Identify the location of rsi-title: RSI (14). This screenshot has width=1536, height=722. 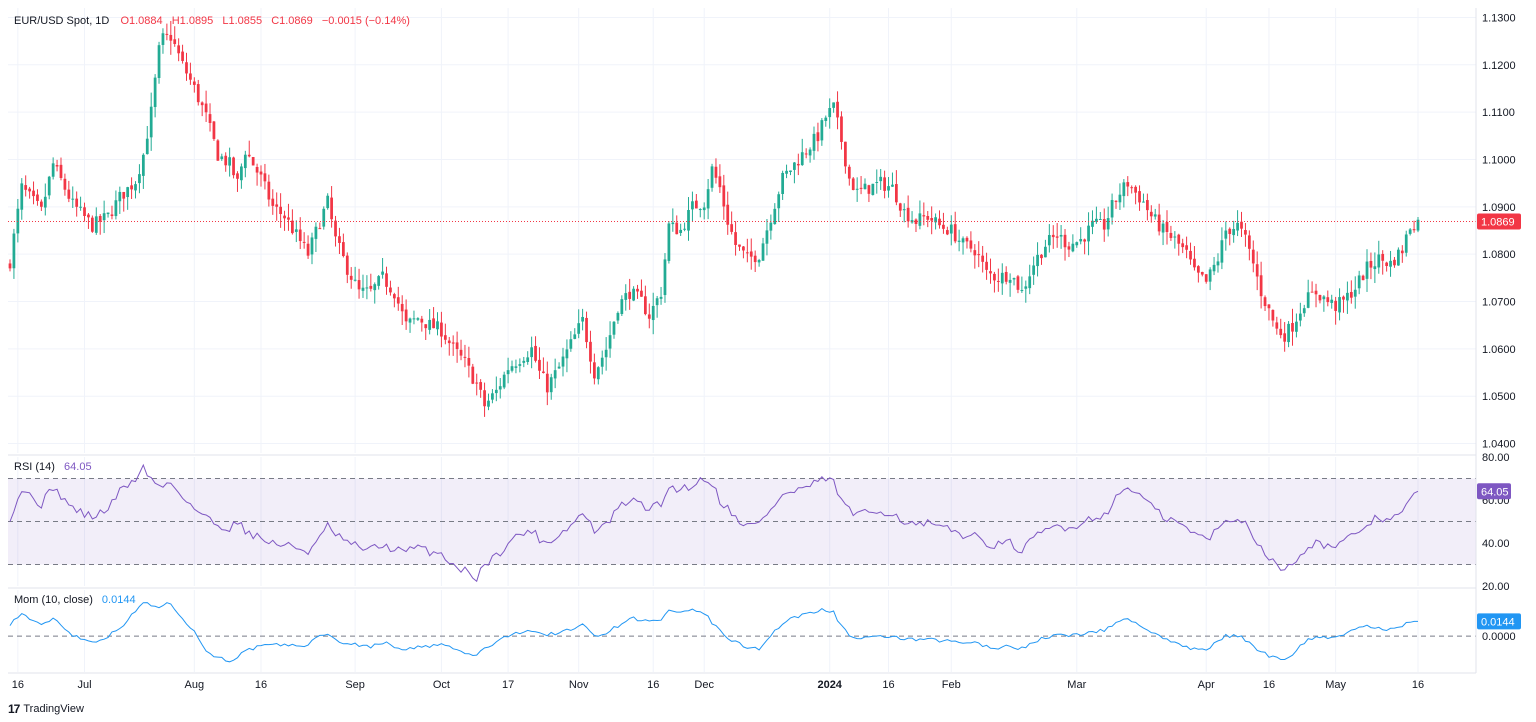
(34, 467).